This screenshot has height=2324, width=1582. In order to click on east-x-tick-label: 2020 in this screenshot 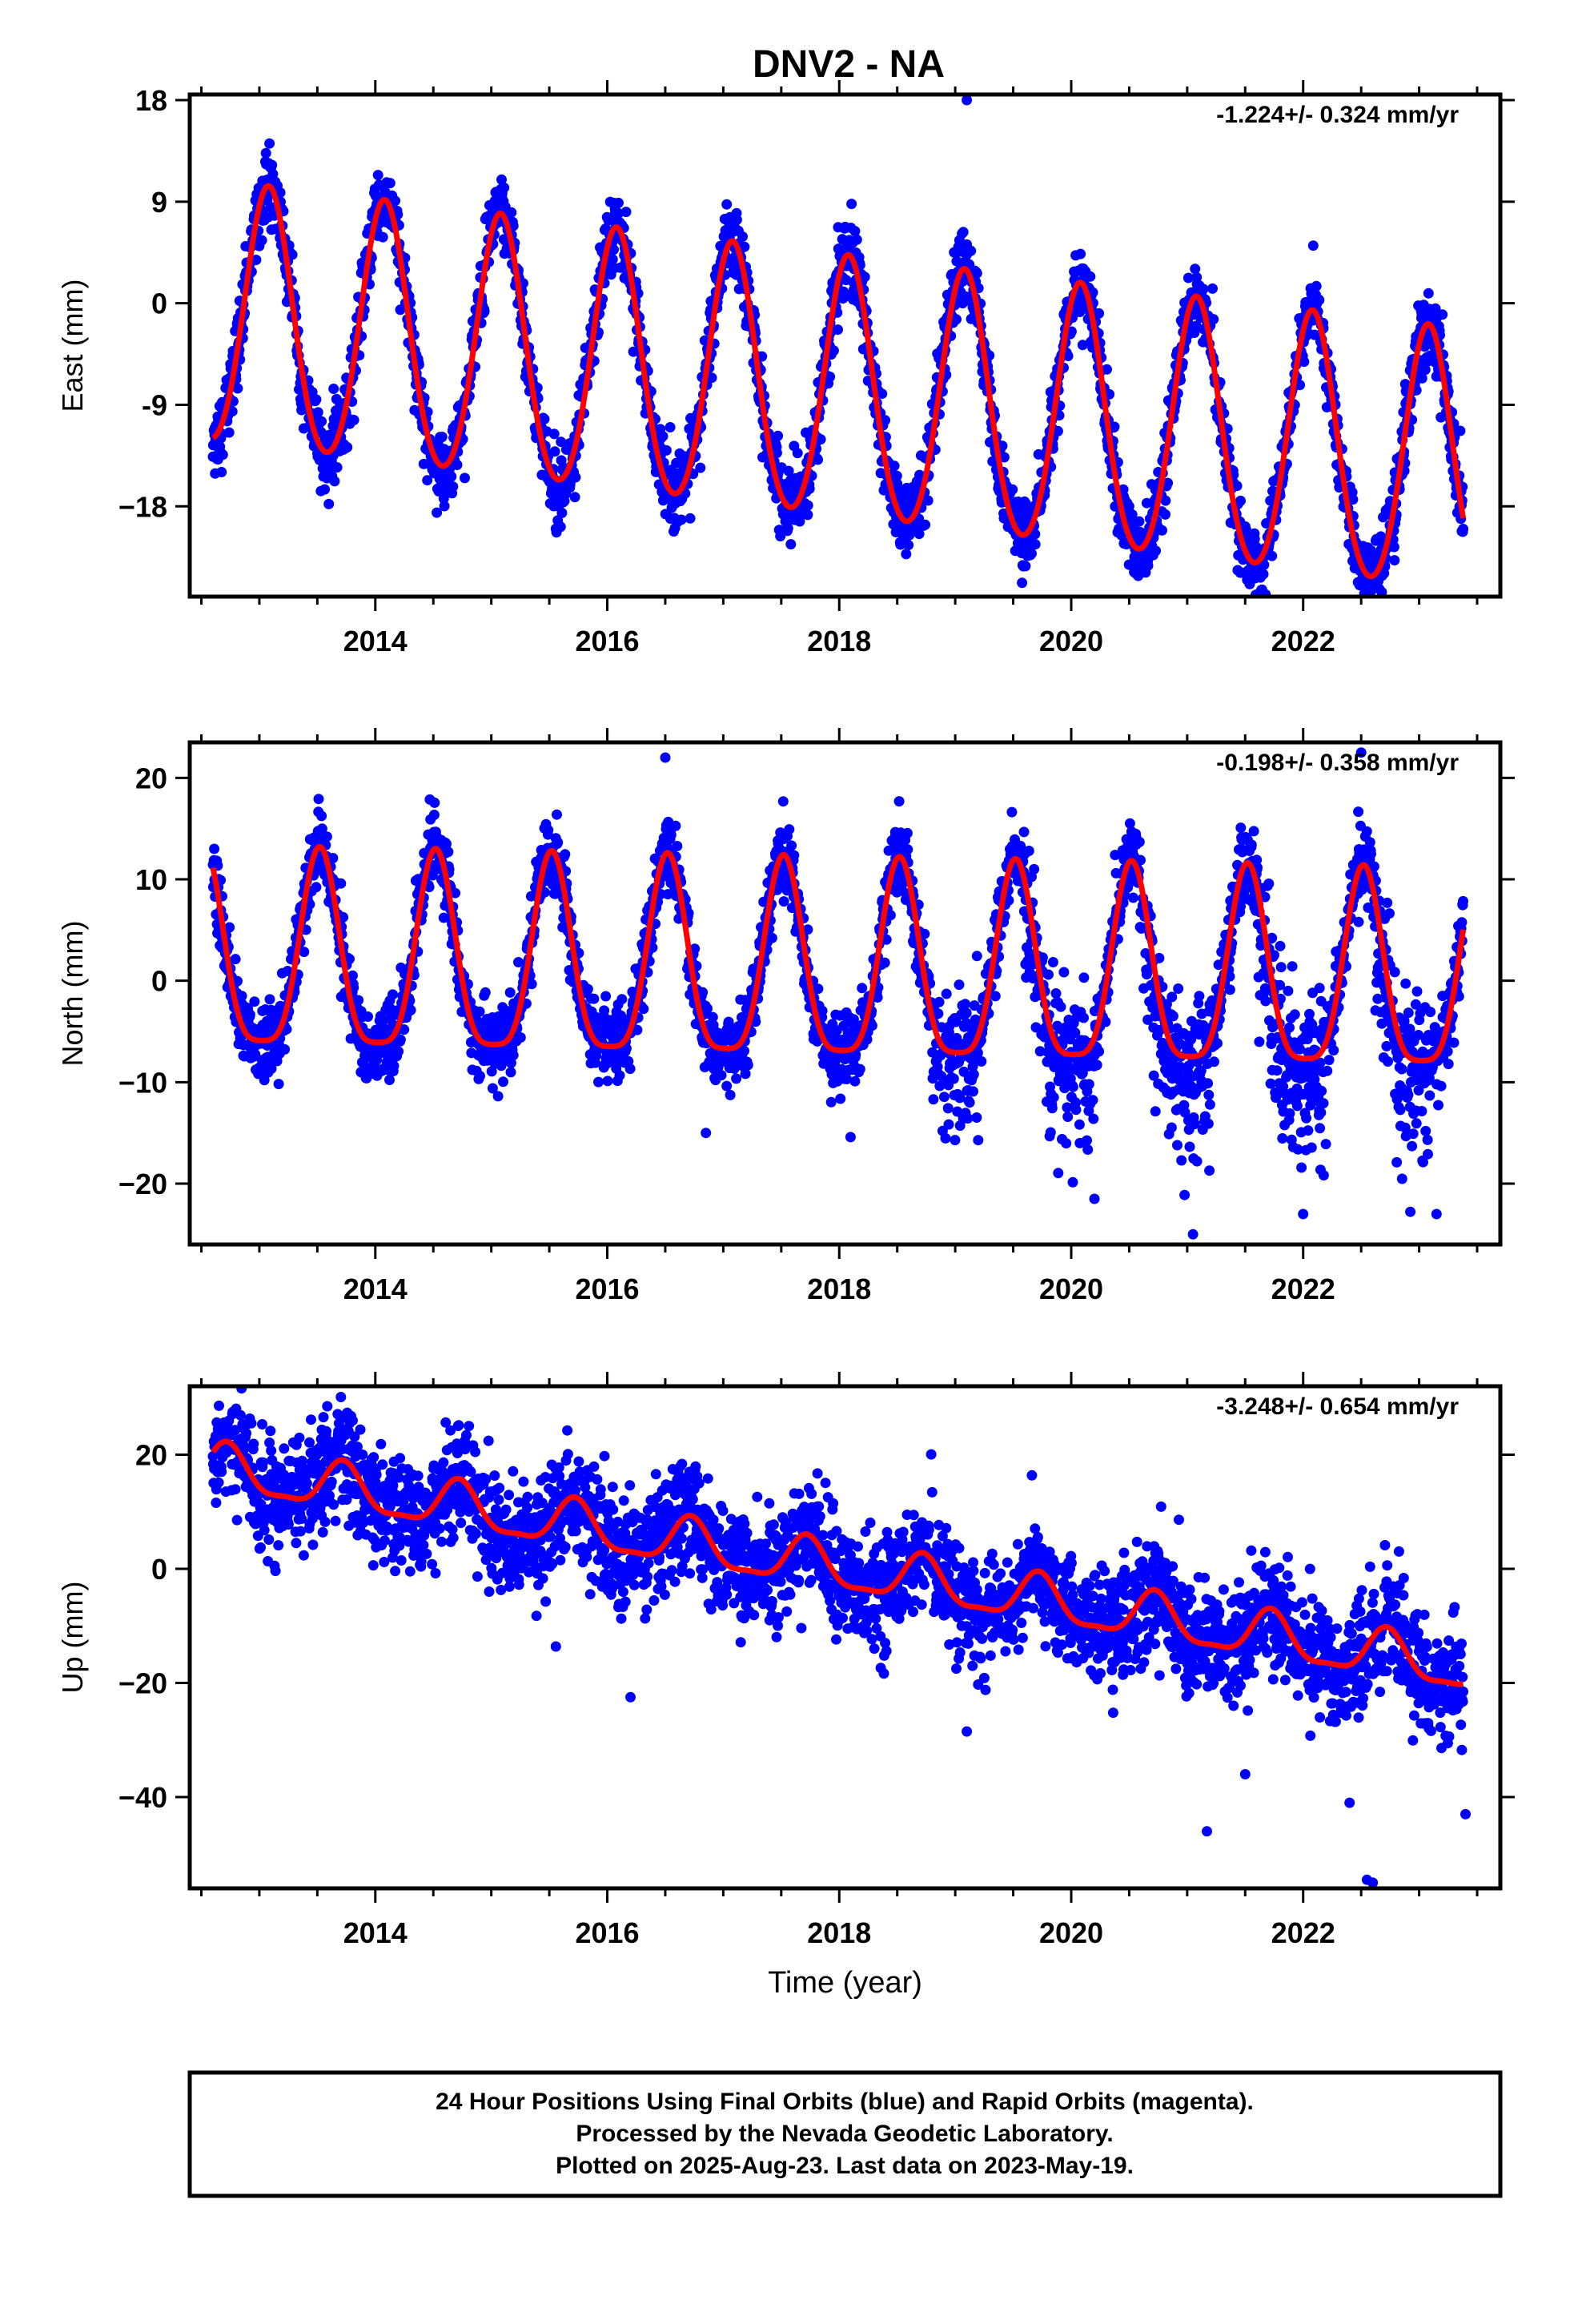, I will do `click(1071, 641)`.